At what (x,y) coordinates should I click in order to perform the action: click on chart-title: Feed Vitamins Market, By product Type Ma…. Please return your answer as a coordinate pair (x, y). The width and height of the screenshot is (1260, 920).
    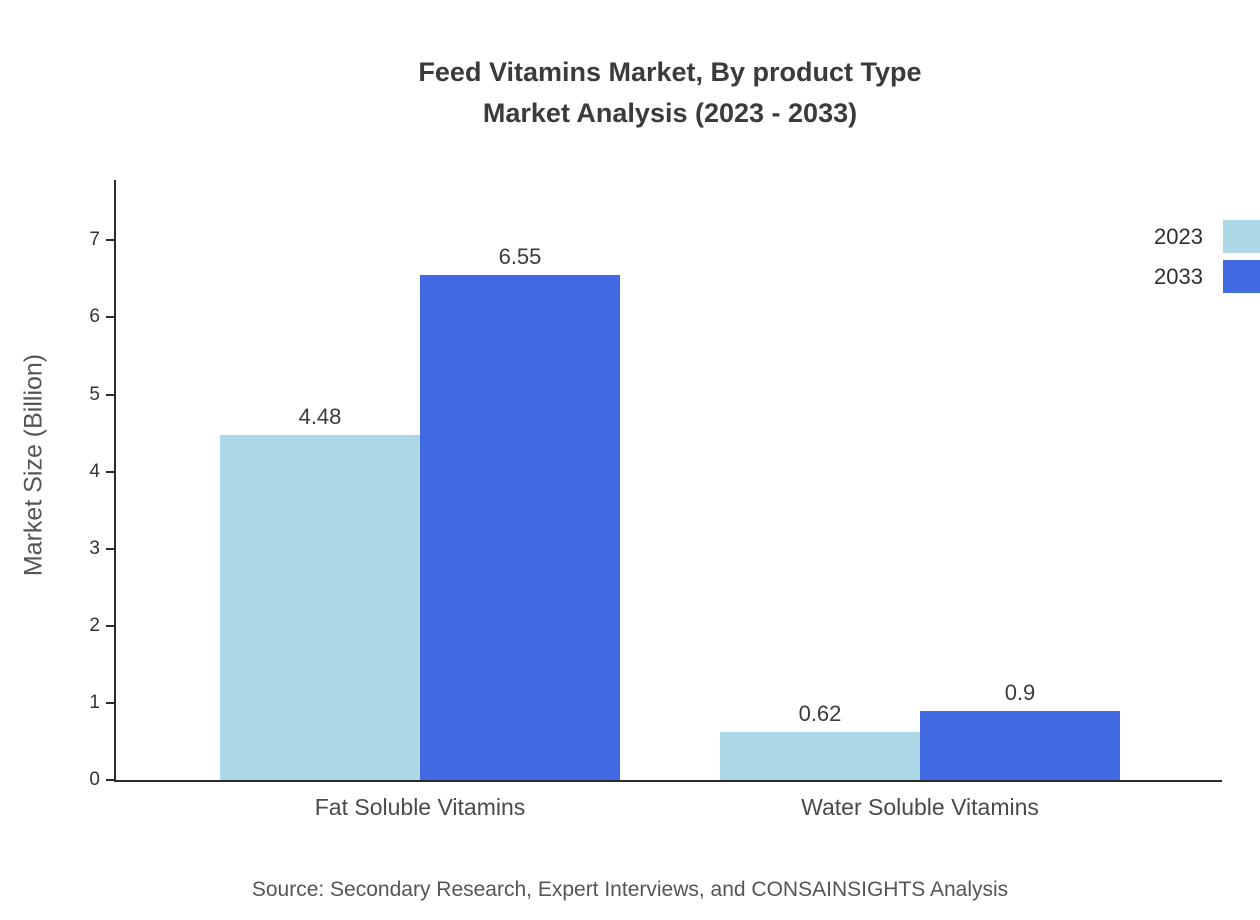
    Looking at the image, I should click on (670, 93).